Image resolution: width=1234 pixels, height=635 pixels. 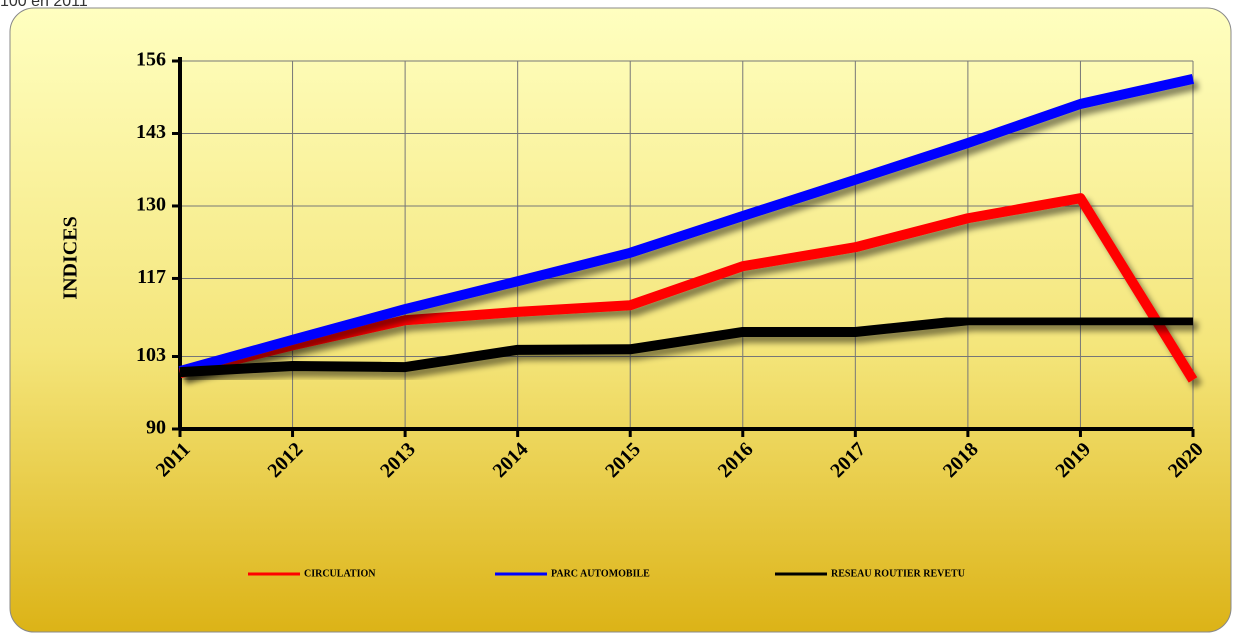 What do you see at coordinates (600, 573) in the screenshot?
I see `legend-label: PARC AUTOMOBILE` at bounding box center [600, 573].